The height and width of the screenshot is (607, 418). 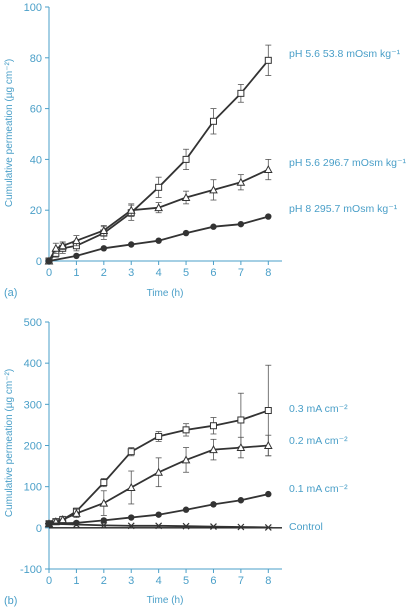 I want to click on series-label-b-1: 0.2 mA cm⁻², so click(x=318, y=441).